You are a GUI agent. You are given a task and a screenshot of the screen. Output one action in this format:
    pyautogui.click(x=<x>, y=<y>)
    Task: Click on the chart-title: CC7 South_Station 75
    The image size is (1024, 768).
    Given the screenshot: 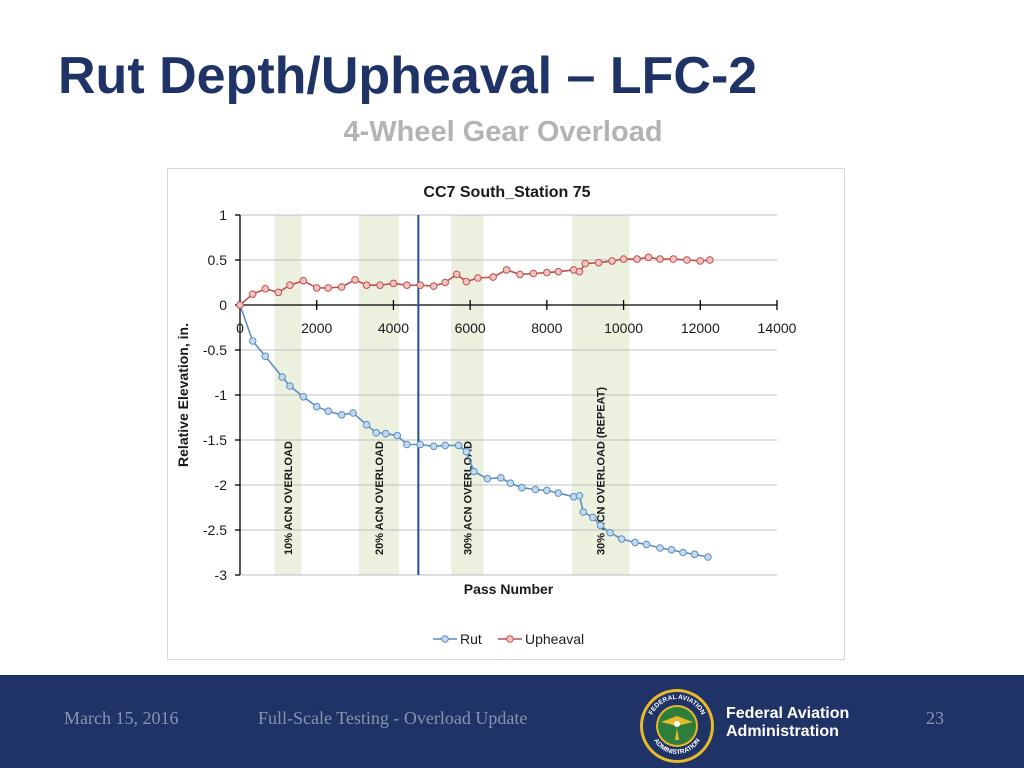 What is the action you would take?
    pyautogui.click(x=506, y=192)
    